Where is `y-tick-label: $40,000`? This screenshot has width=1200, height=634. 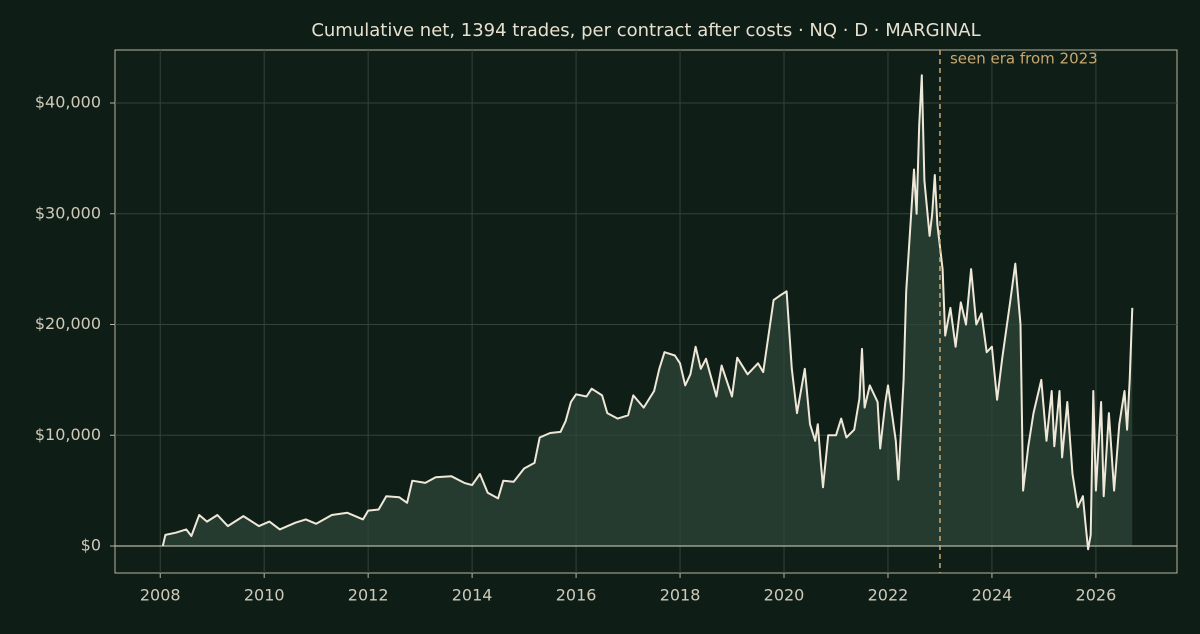
y-tick-label: $40,000 is located at coordinates (68, 102).